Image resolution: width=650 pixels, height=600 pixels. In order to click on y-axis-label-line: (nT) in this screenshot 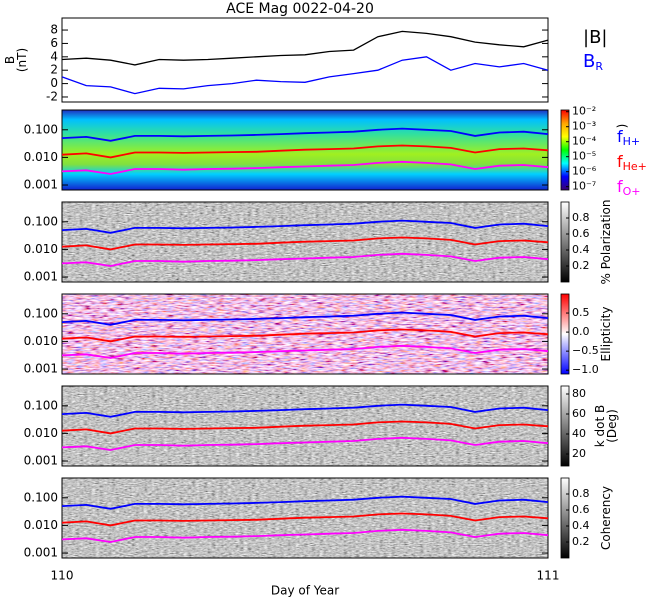, I will do `click(22, 60)`.